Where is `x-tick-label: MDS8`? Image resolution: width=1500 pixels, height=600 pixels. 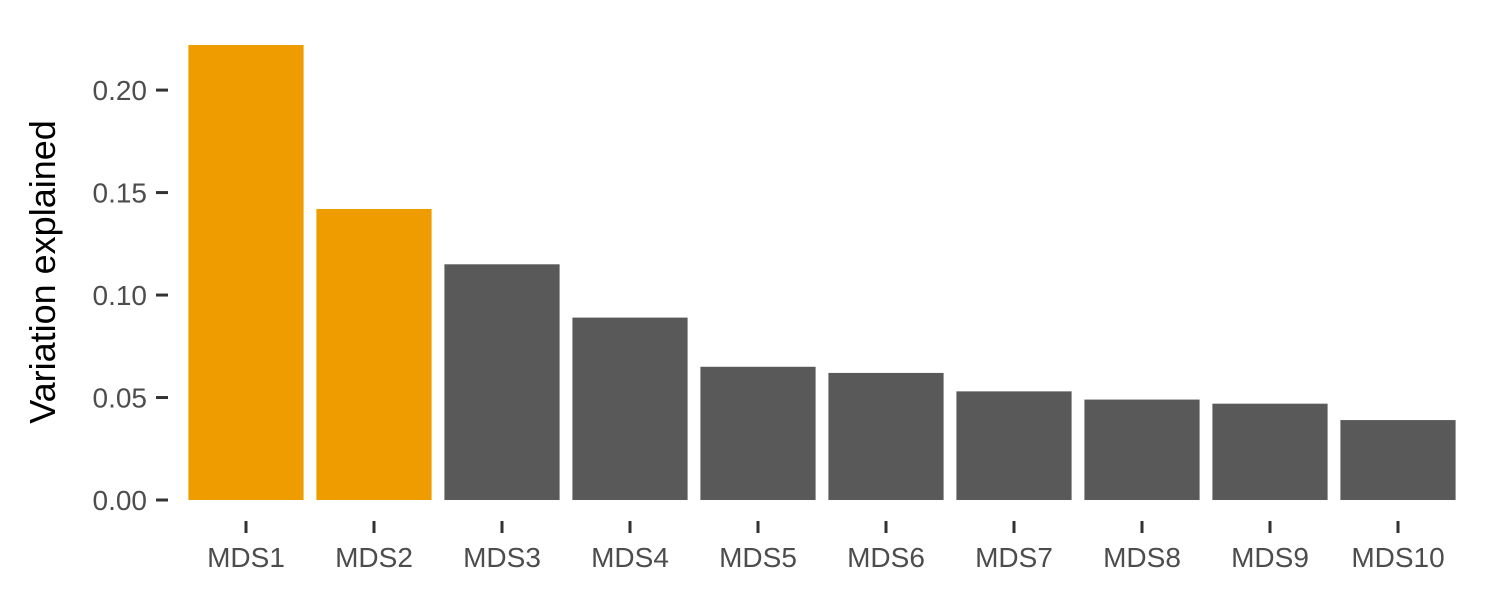 x-tick-label: MDS8 is located at coordinates (1142, 557).